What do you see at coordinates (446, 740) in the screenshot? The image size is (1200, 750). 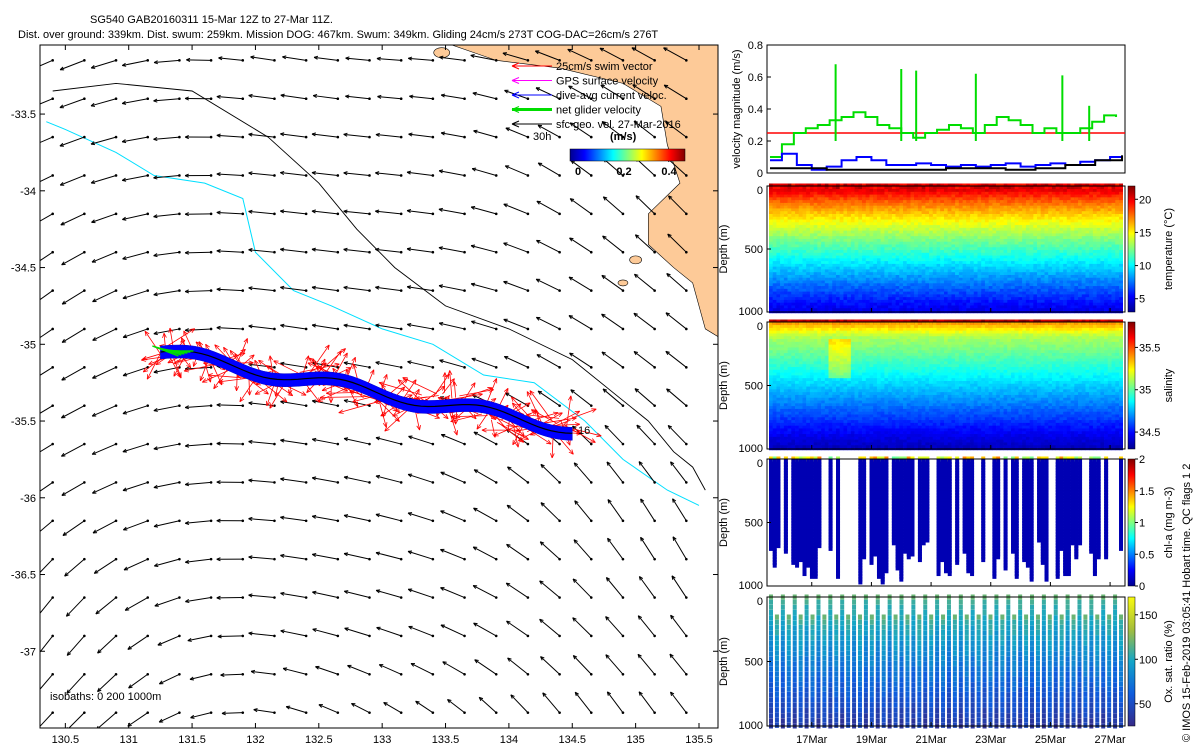 I see `map-xtick-label-6: 133.5` at bounding box center [446, 740].